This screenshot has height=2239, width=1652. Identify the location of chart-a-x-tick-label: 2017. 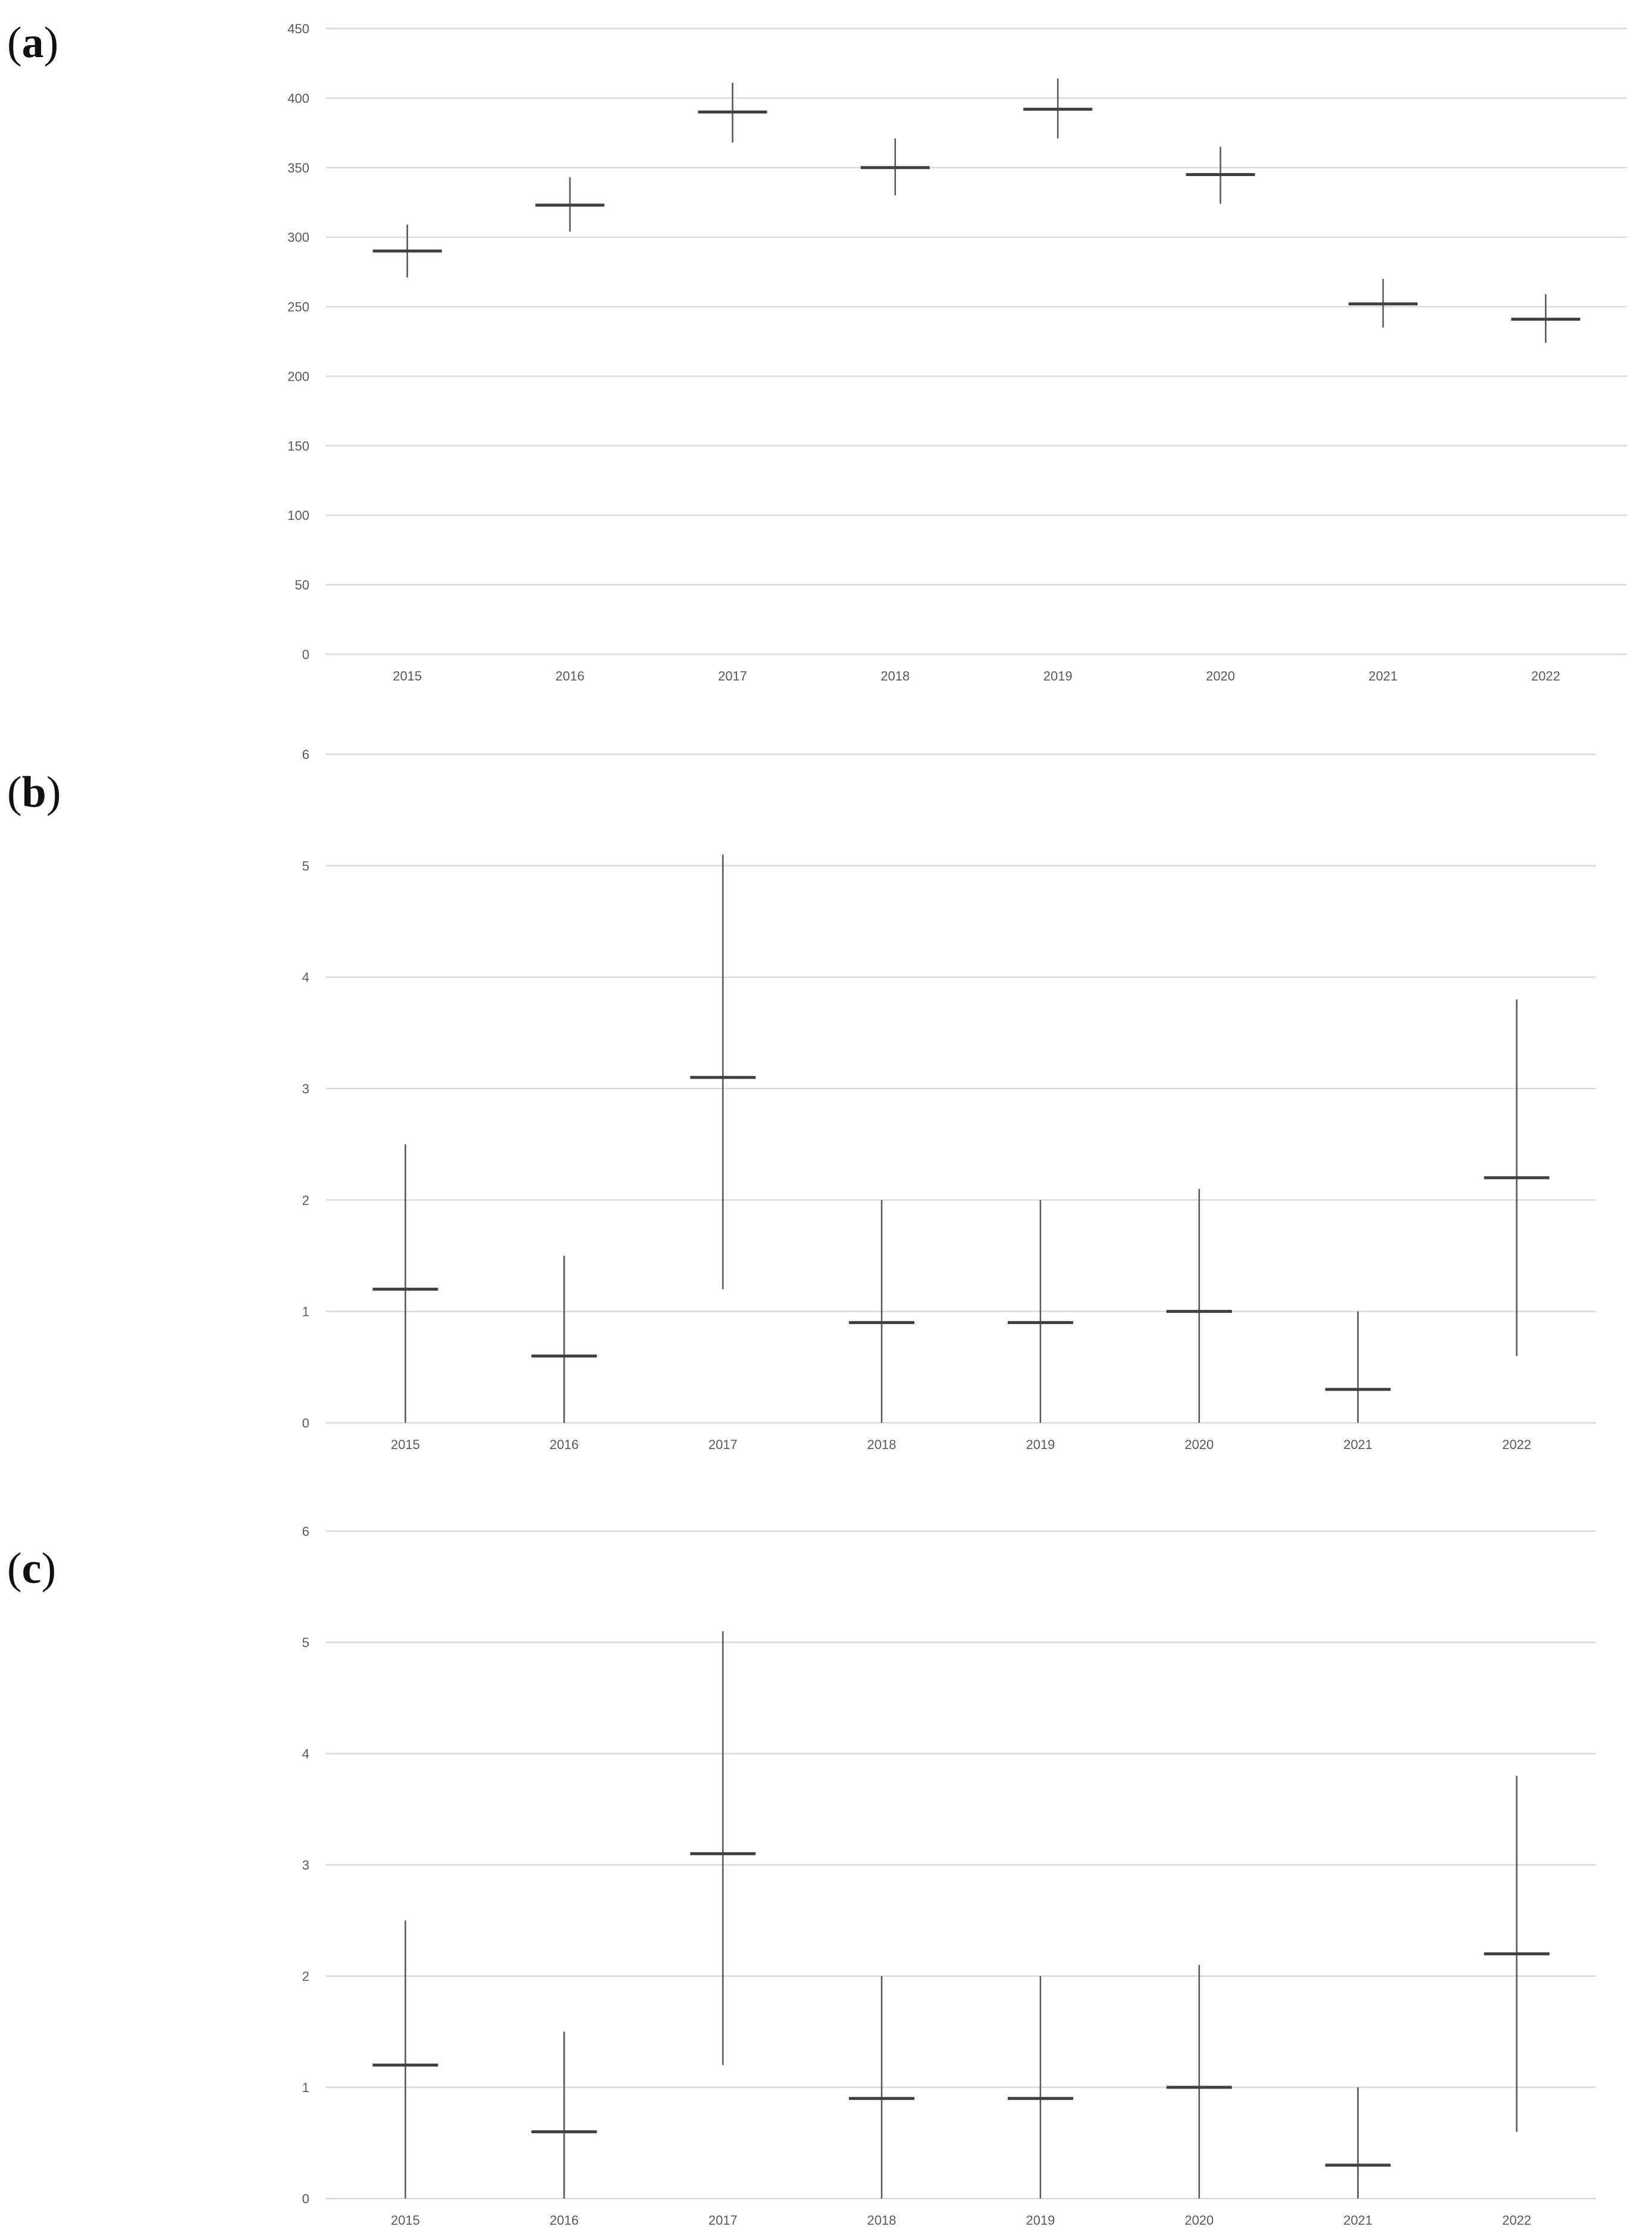
(732, 676).